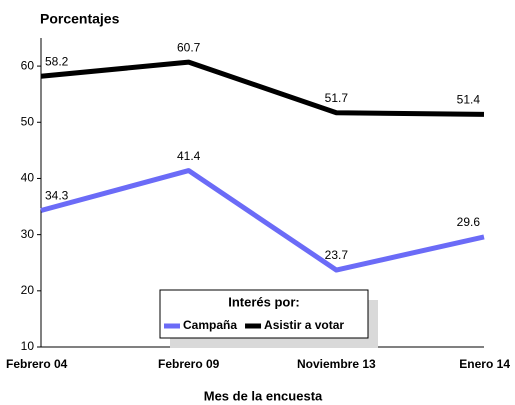 The height and width of the screenshot is (405, 515). What do you see at coordinates (28, 65) in the screenshot?
I see `y-tick-label: 60` at bounding box center [28, 65].